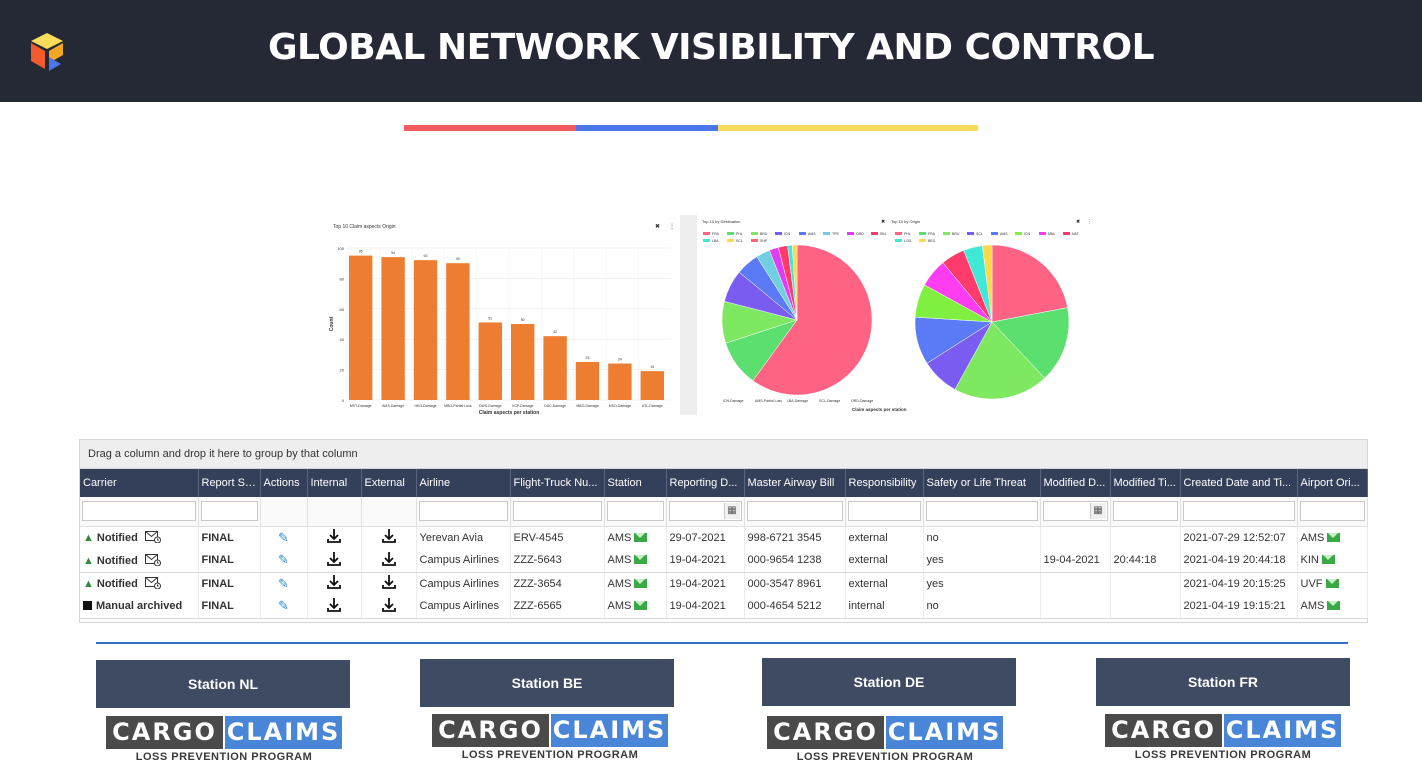  I want to click on airport-origin-cell: KIN, so click(1332, 561).